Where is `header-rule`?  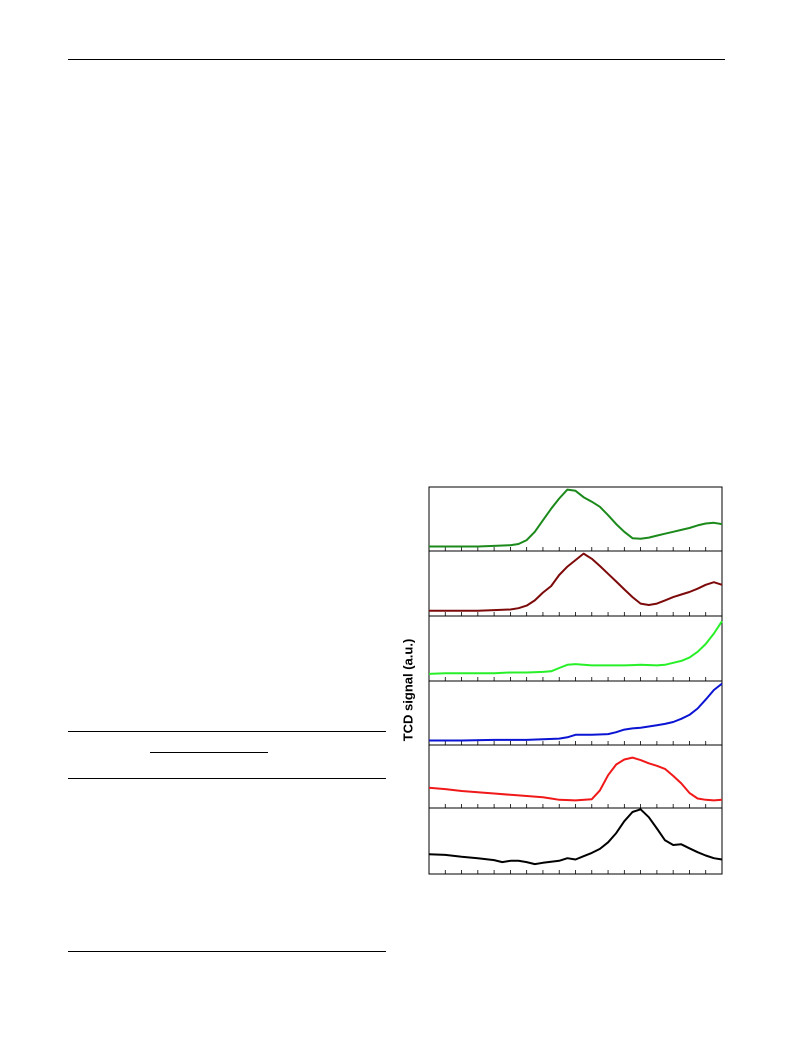
header-rule is located at coordinates (396, 59).